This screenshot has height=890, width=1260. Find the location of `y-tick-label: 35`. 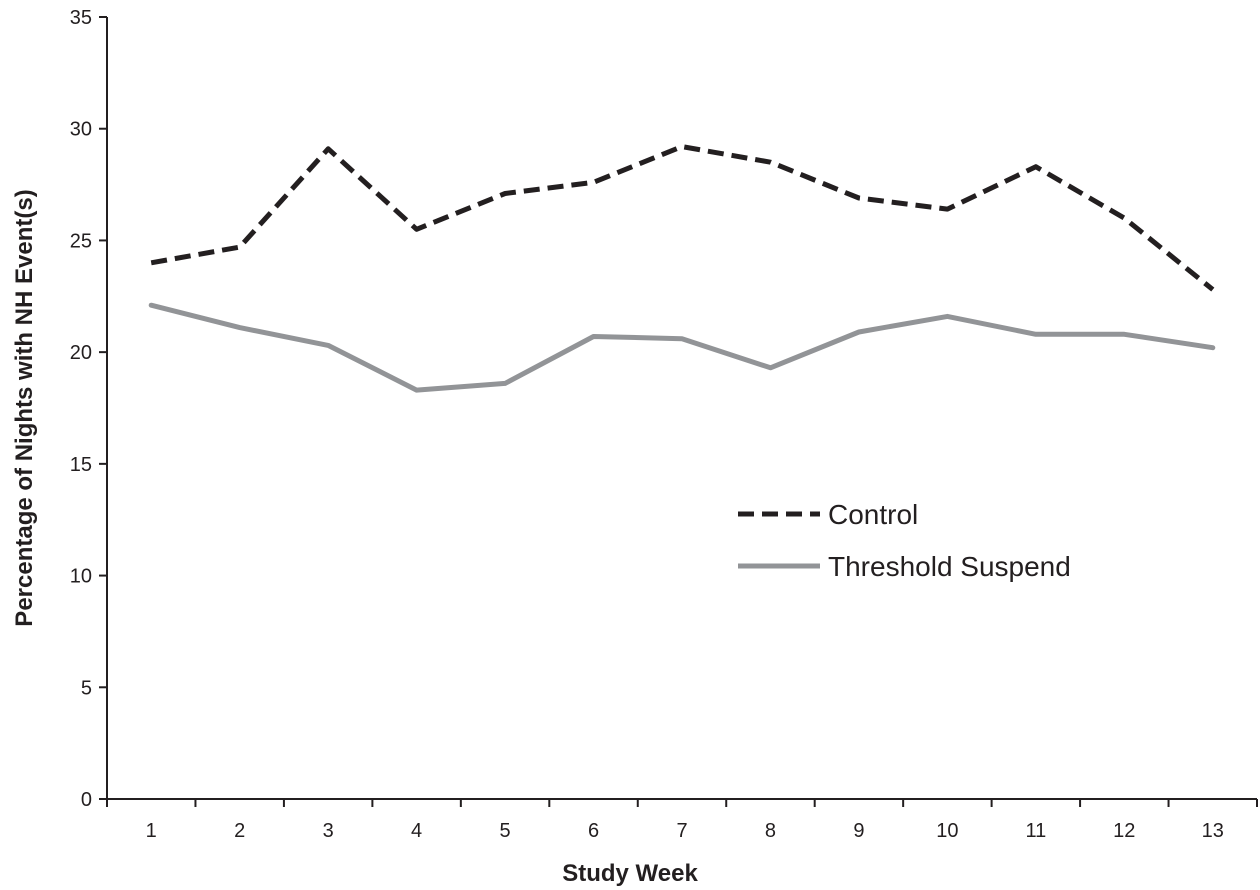

y-tick-label: 35 is located at coordinates (81, 18).